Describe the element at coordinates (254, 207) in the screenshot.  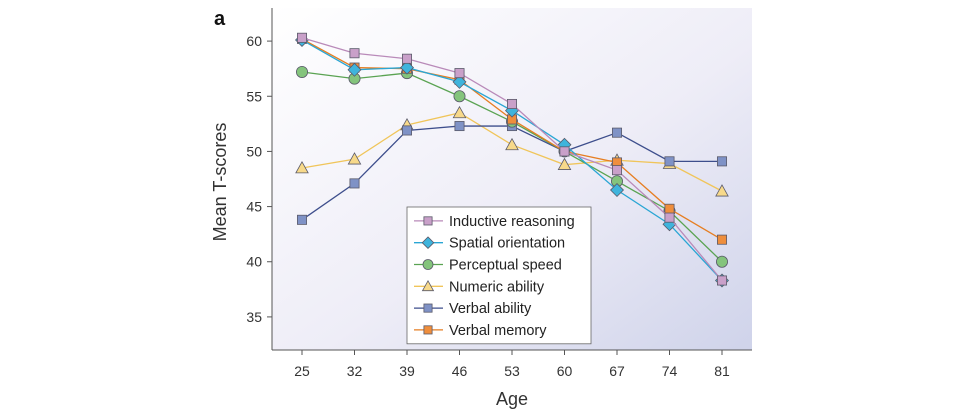
I see `y-tick-label: 45` at that location.